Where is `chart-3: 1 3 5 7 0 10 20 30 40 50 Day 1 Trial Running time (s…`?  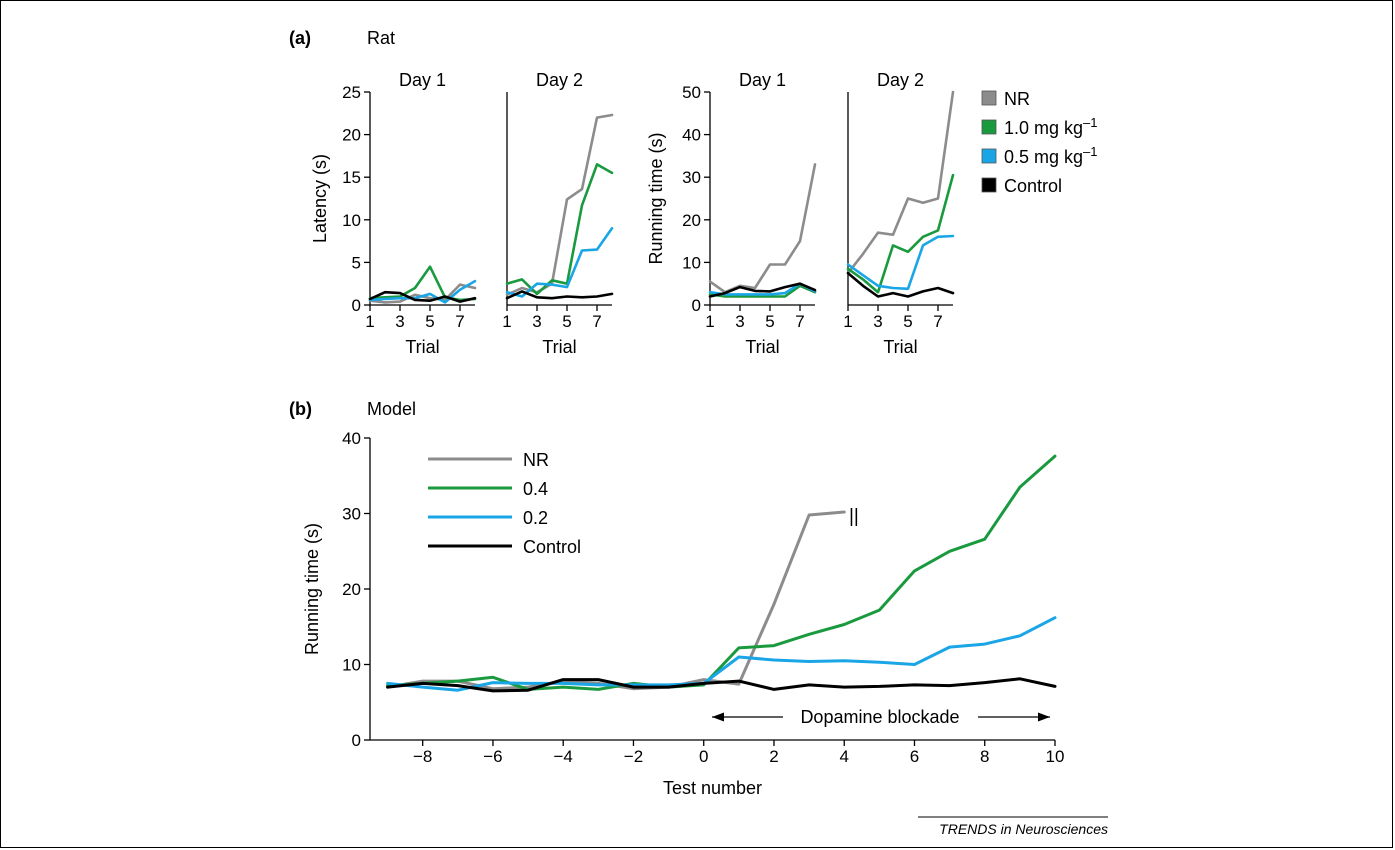 chart-3: 1 3 5 7 0 10 20 30 40 50 Day 1 Trial Running time (s… is located at coordinates (731, 213).